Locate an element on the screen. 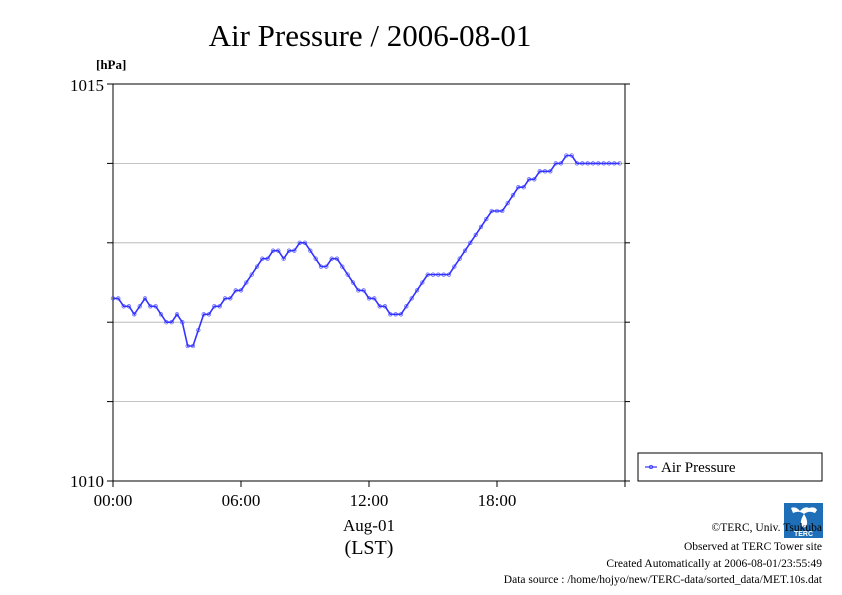  y-tick-label-1015: 1015 is located at coordinates (87, 85).